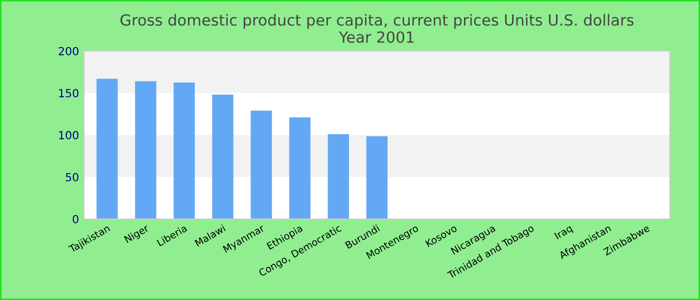 The image size is (700, 300). What do you see at coordinates (68, 93) in the screenshot?
I see `y-tick-label: 150` at bounding box center [68, 93].